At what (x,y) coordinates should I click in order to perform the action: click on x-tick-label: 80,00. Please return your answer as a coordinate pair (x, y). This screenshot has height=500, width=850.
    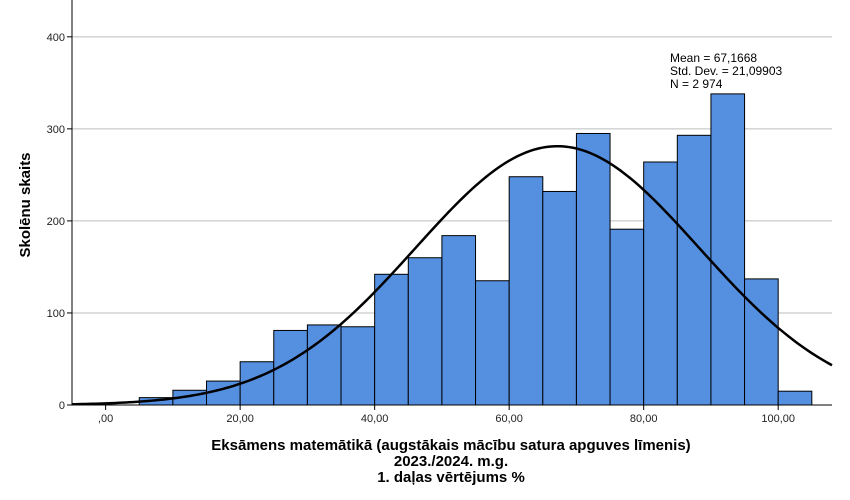
    Looking at the image, I should click on (644, 419).